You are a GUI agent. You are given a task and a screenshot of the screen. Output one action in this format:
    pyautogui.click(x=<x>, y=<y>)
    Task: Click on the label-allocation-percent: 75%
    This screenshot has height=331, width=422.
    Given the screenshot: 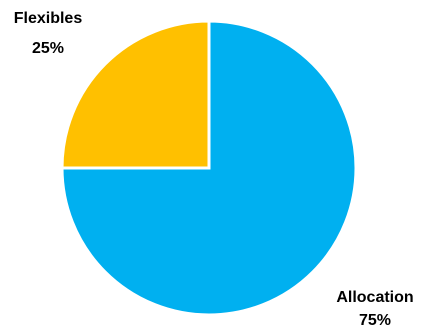 What is the action you would take?
    pyautogui.click(x=375, y=320)
    